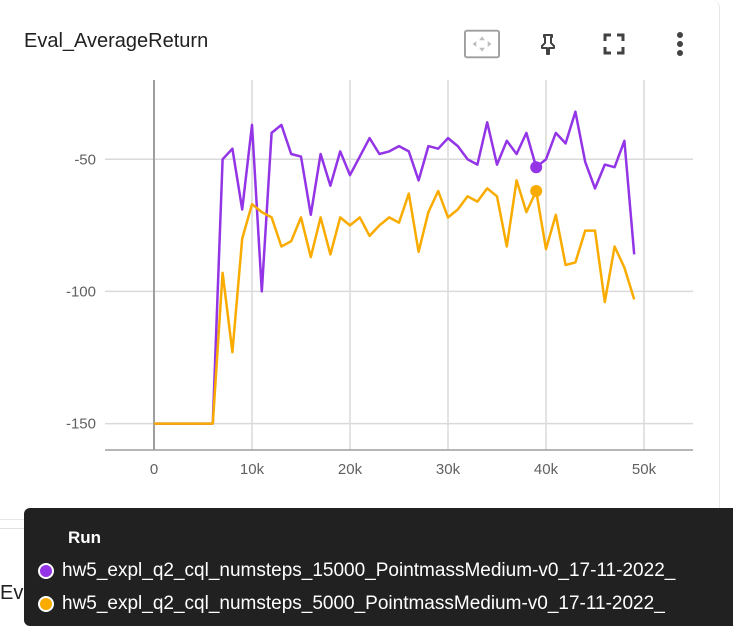 This screenshot has width=733, height=627. Describe the element at coordinates (448, 469) in the screenshot. I see `x-tick-label: 30k` at that location.